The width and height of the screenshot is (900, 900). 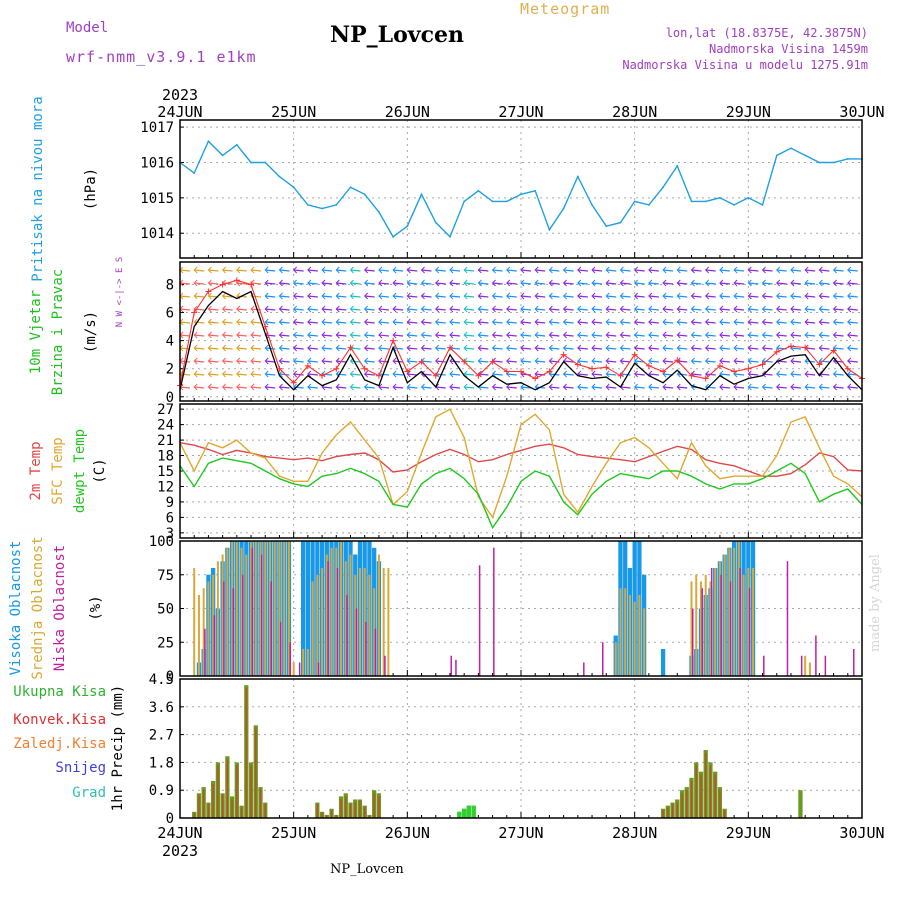 What do you see at coordinates (473, 811) in the screenshot?
I see `precip-total-bar-highlight` at bounding box center [473, 811].